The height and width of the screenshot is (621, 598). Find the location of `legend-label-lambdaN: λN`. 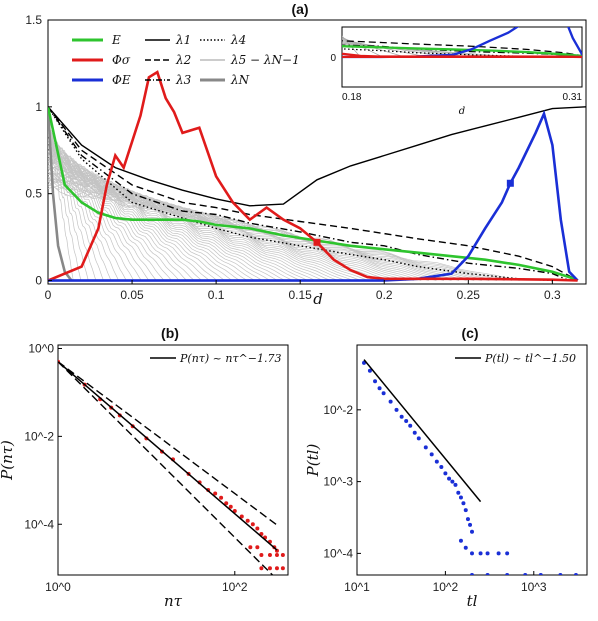

legend-label-lambdaN: λN is located at coordinates (240, 80).